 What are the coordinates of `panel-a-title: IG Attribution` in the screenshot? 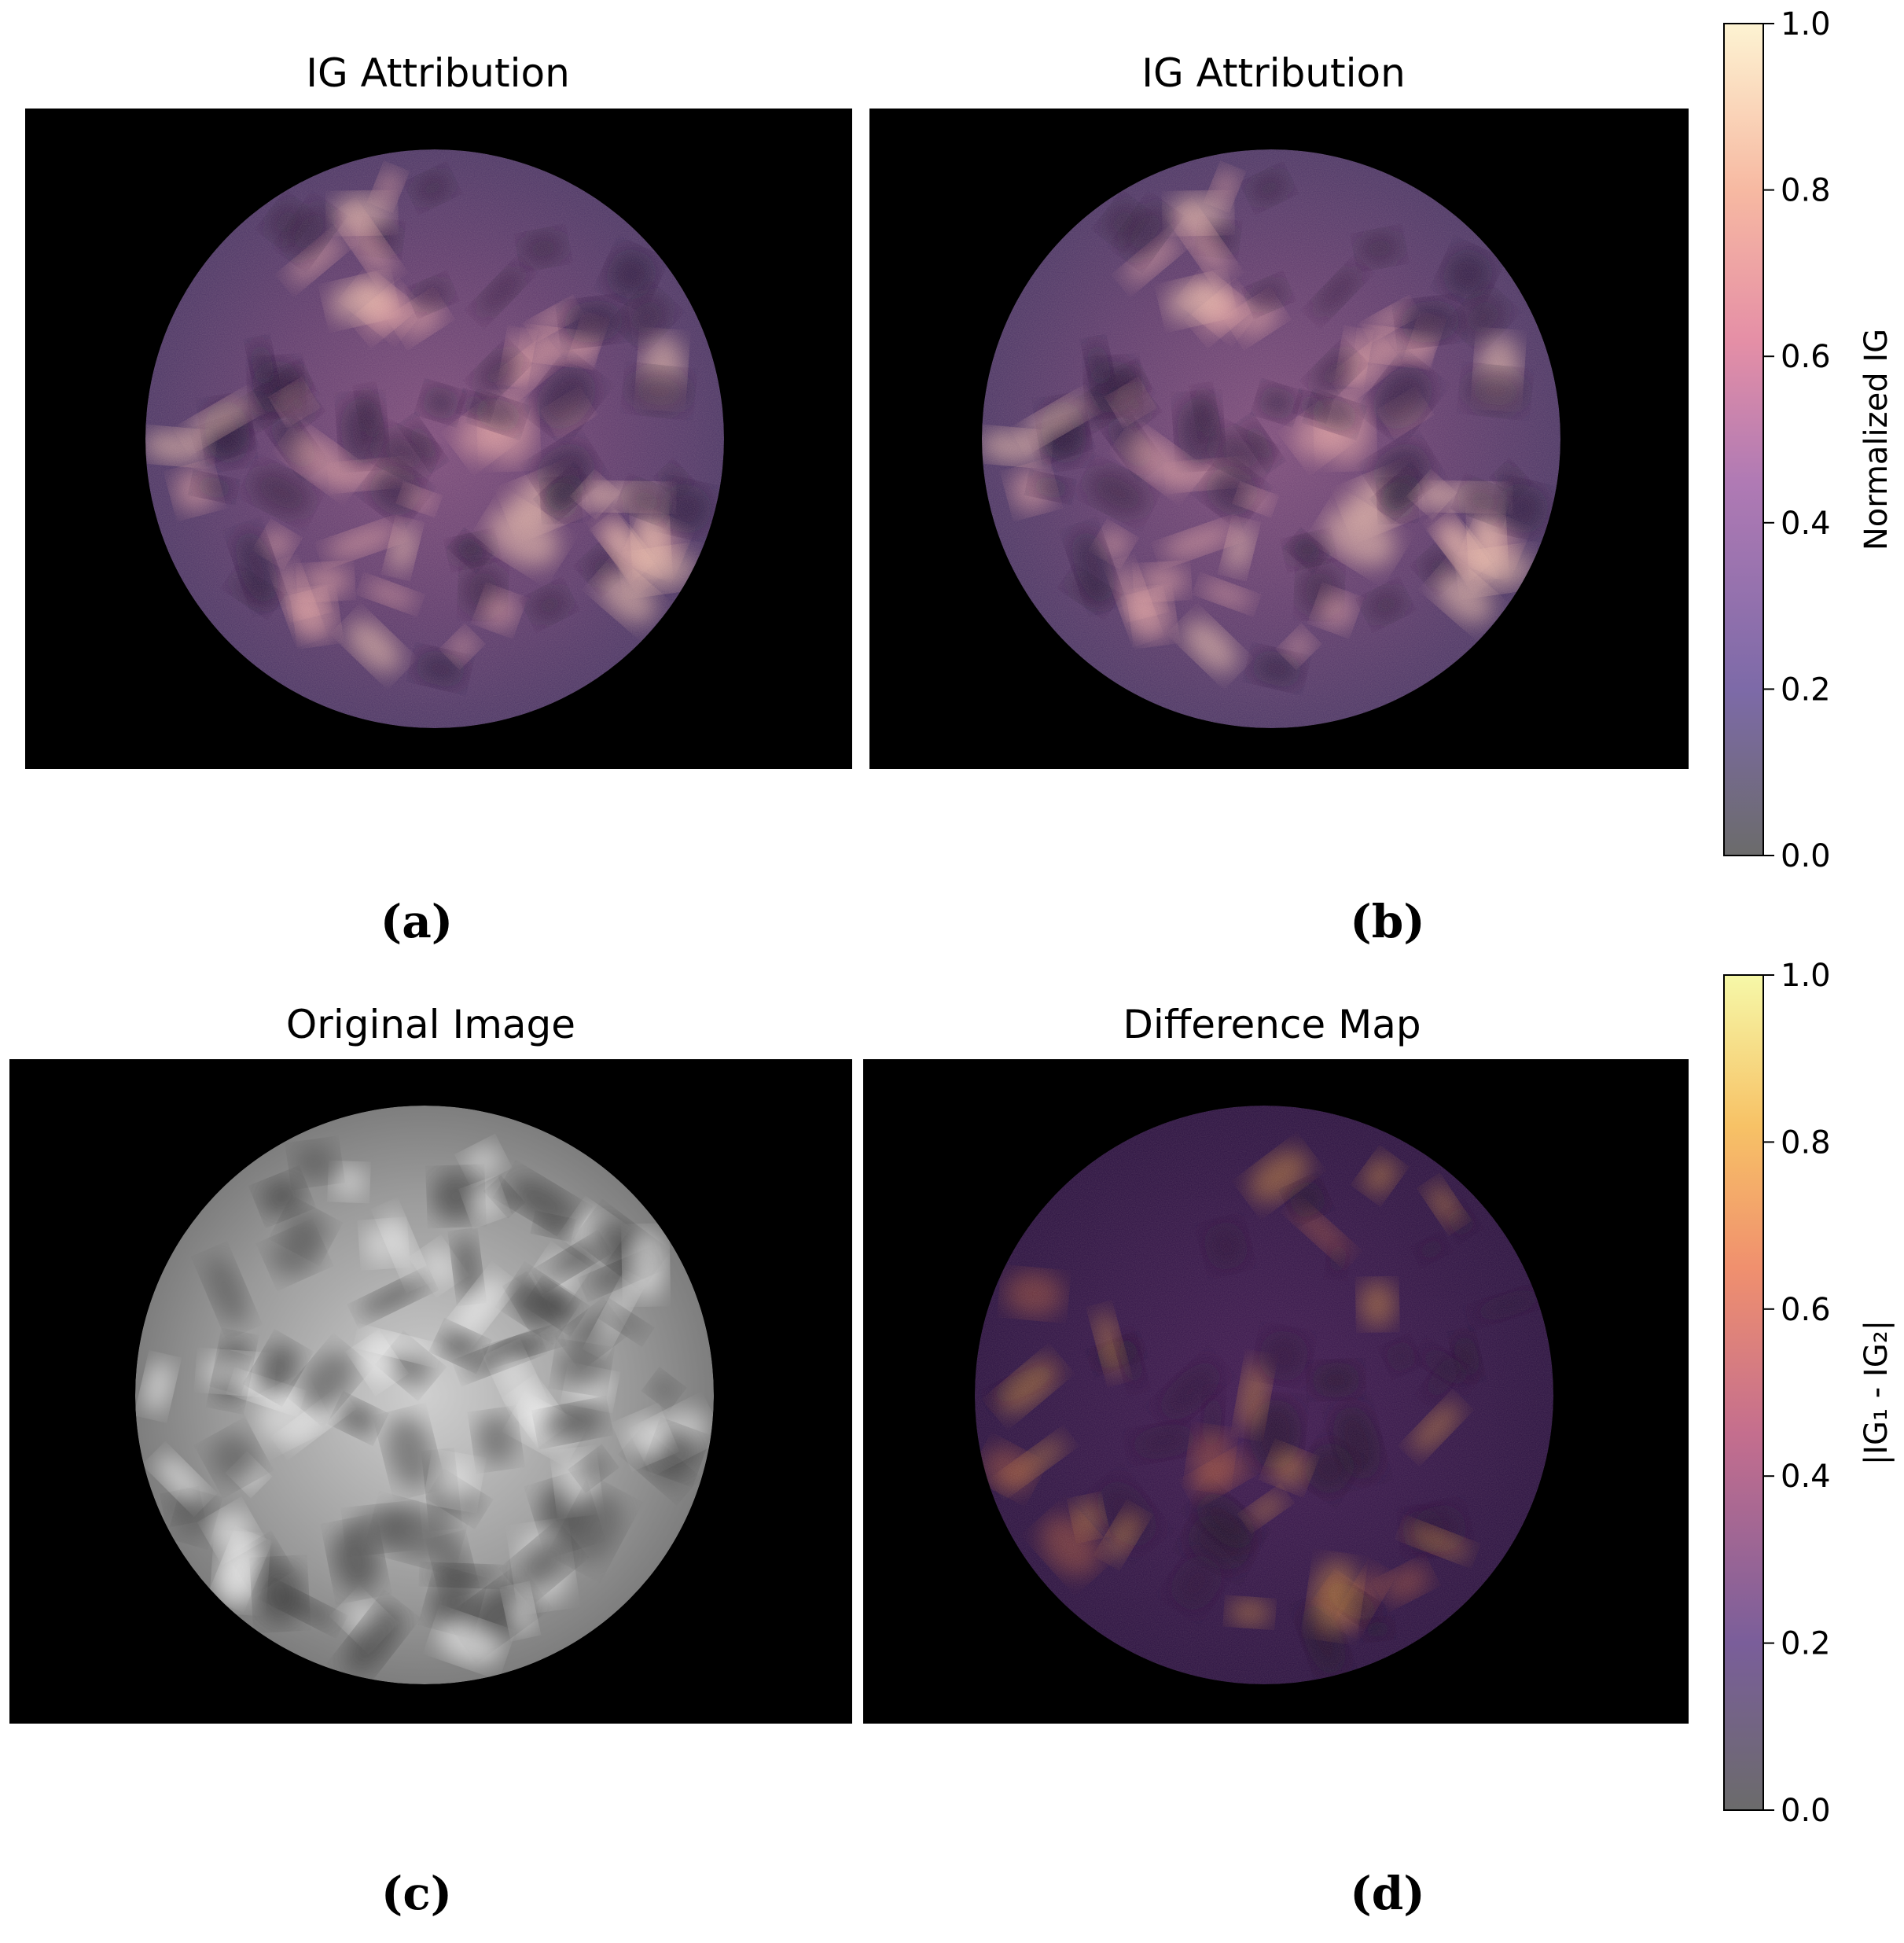 It's located at (438, 73).